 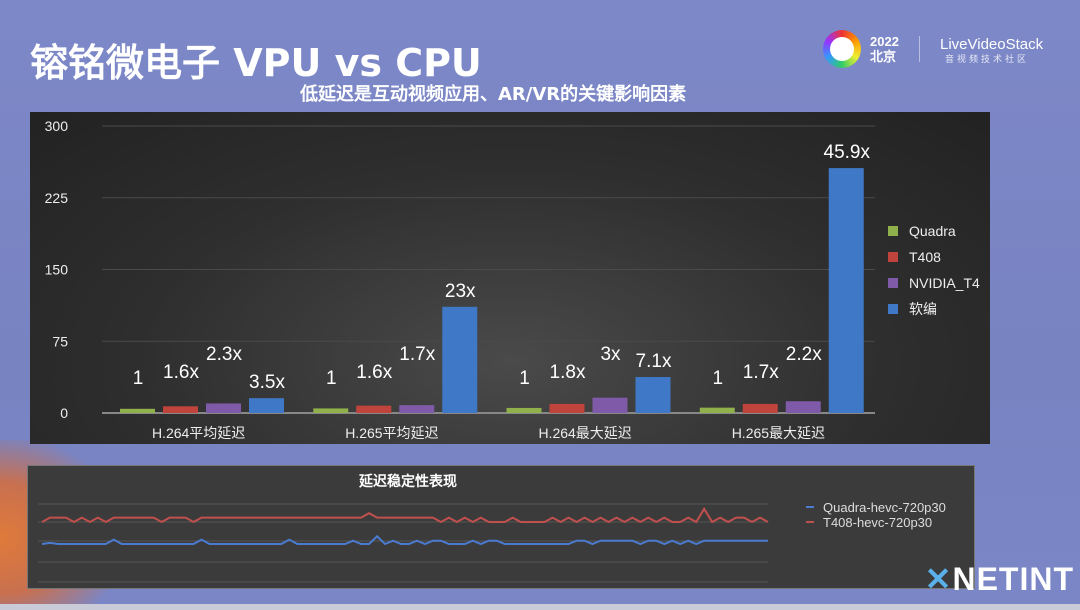 I want to click on legend-label: T408, so click(x=925, y=257).